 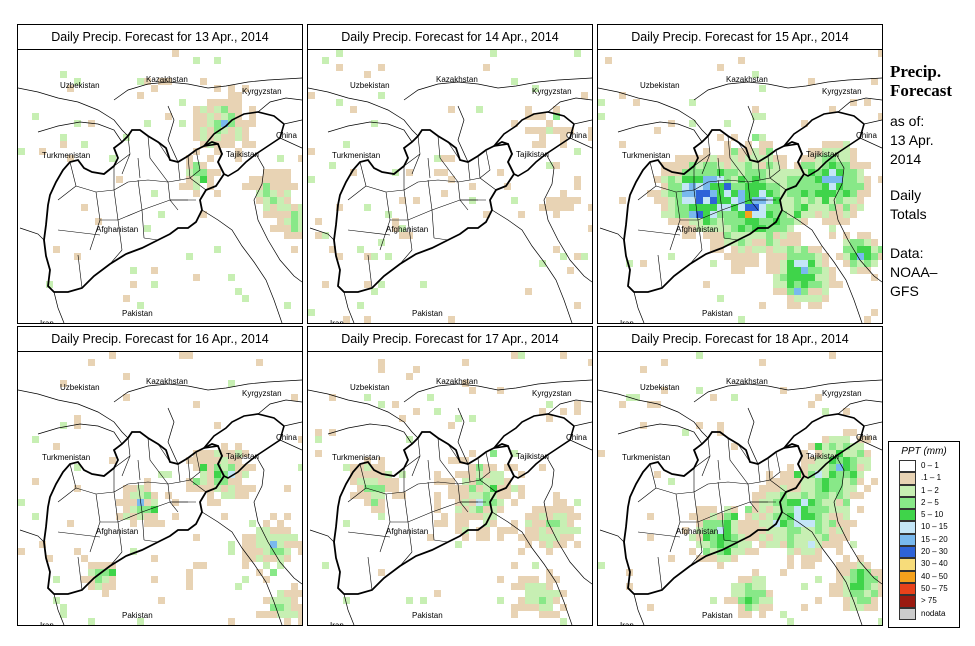 What do you see at coordinates (286, 135) in the screenshot?
I see `map-label-china: China` at bounding box center [286, 135].